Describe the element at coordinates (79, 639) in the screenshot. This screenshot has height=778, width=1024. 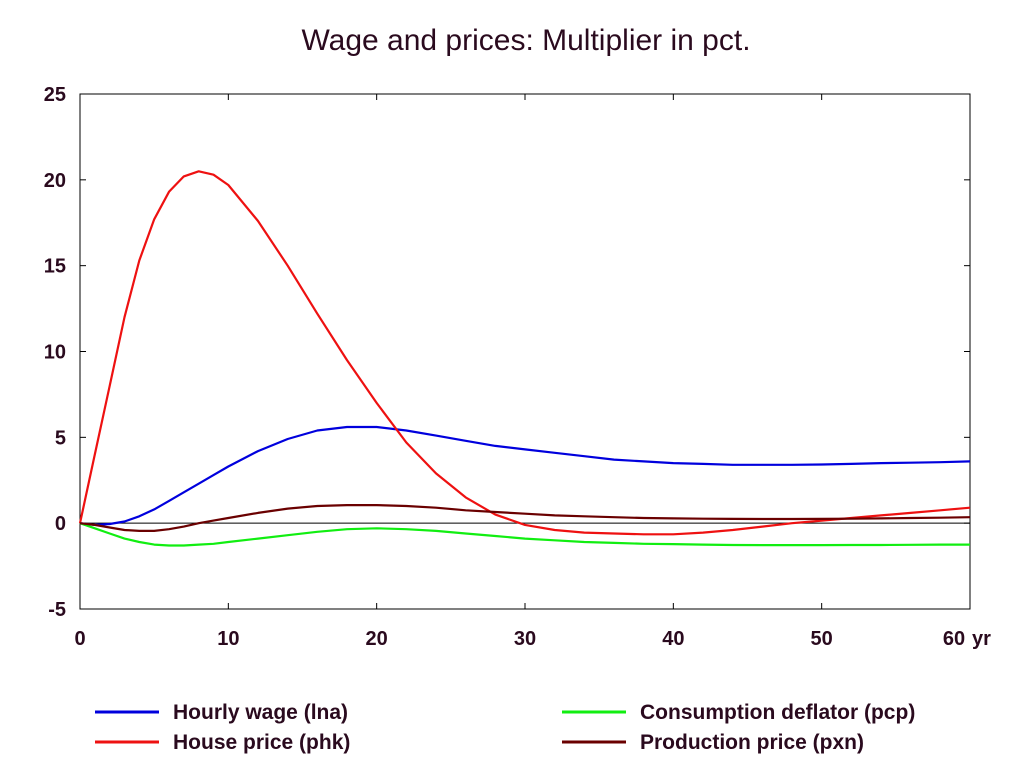
I see `x-tick-label: 0` at that location.